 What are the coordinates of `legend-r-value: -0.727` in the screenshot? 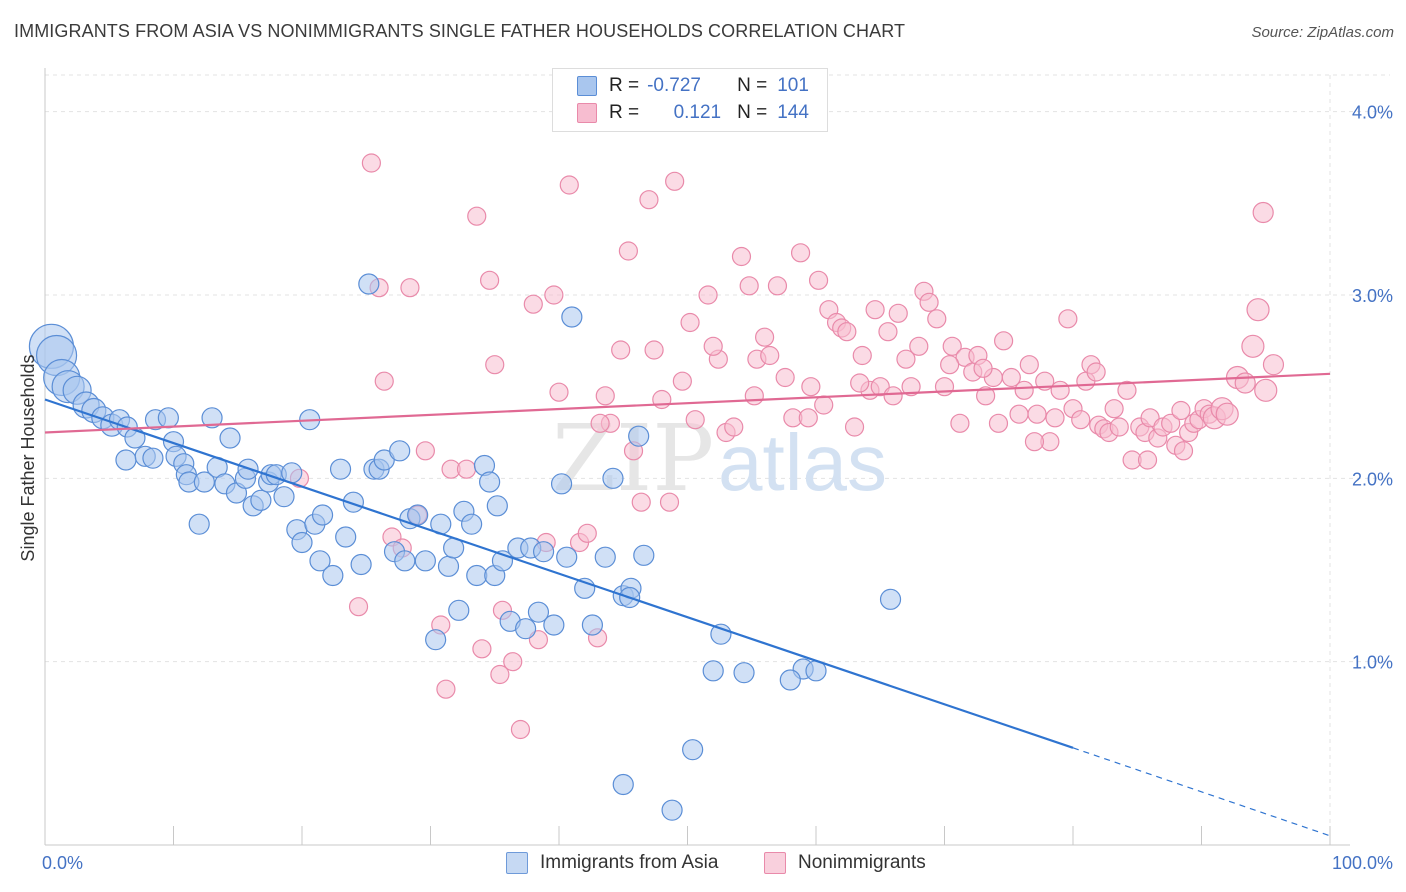 It's located at (674, 85).